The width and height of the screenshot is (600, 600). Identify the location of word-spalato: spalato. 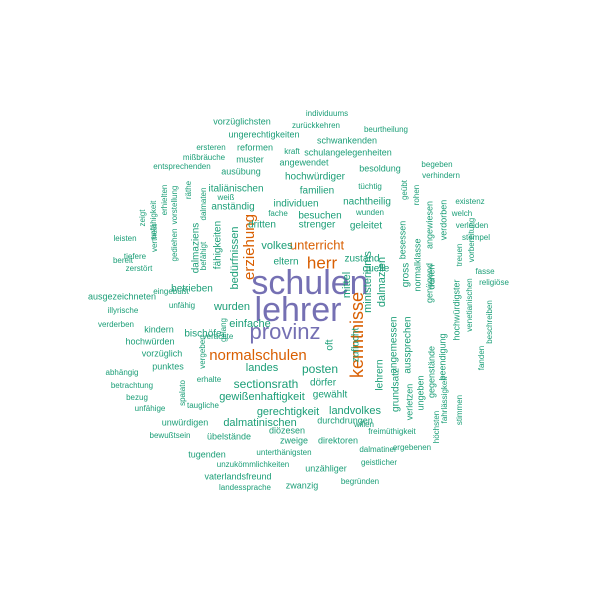
(182, 393).